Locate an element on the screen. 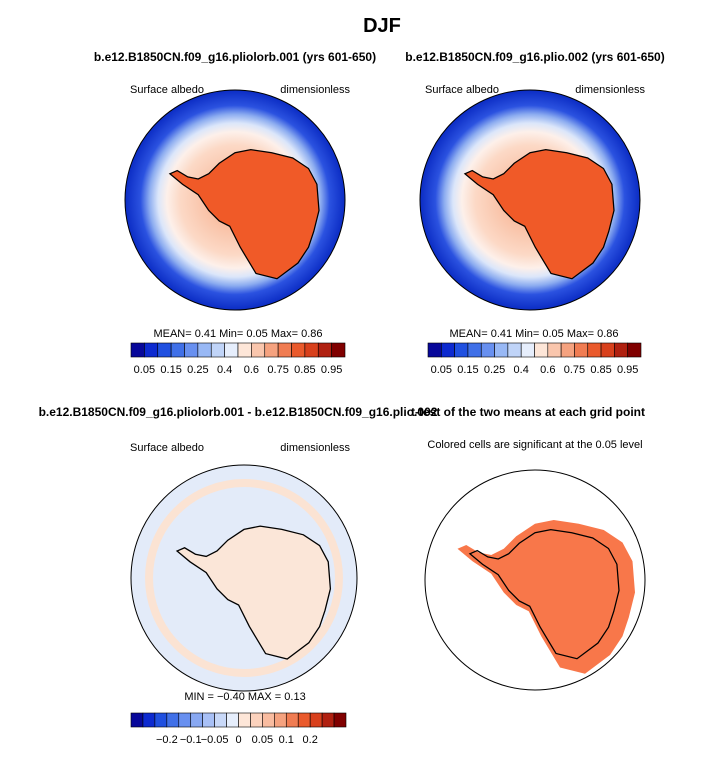 The width and height of the screenshot is (725, 774). colorbar-label: 0 is located at coordinates (238, 740).